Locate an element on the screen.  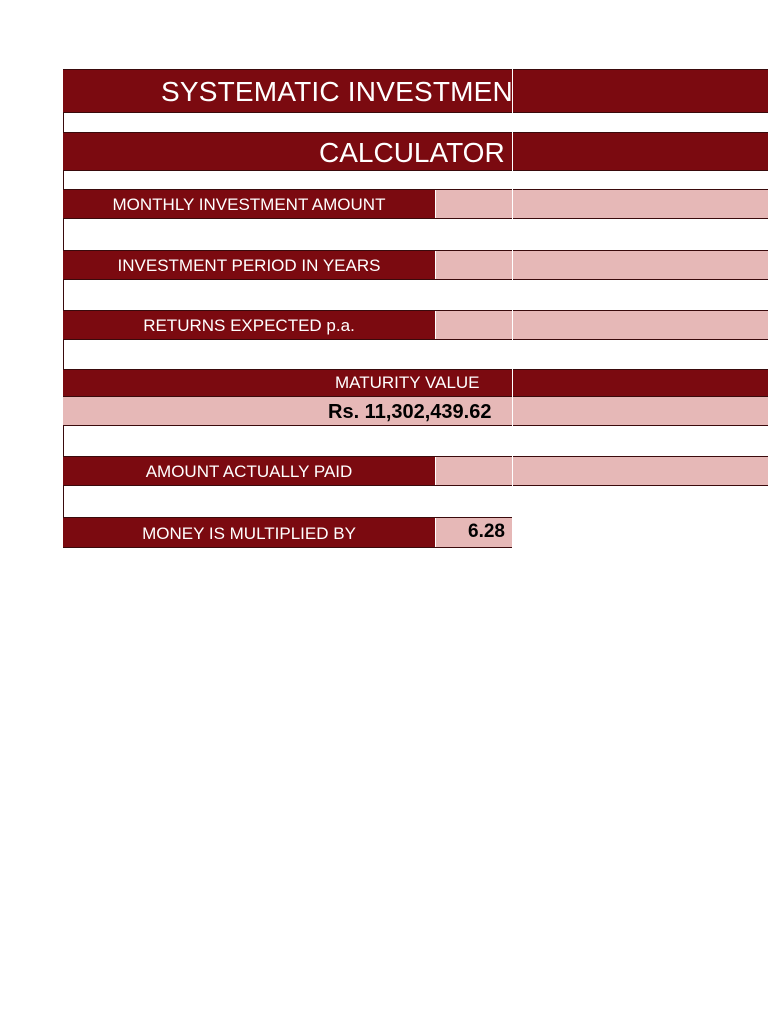
page-cut-edge is located at coordinates (512, 308).